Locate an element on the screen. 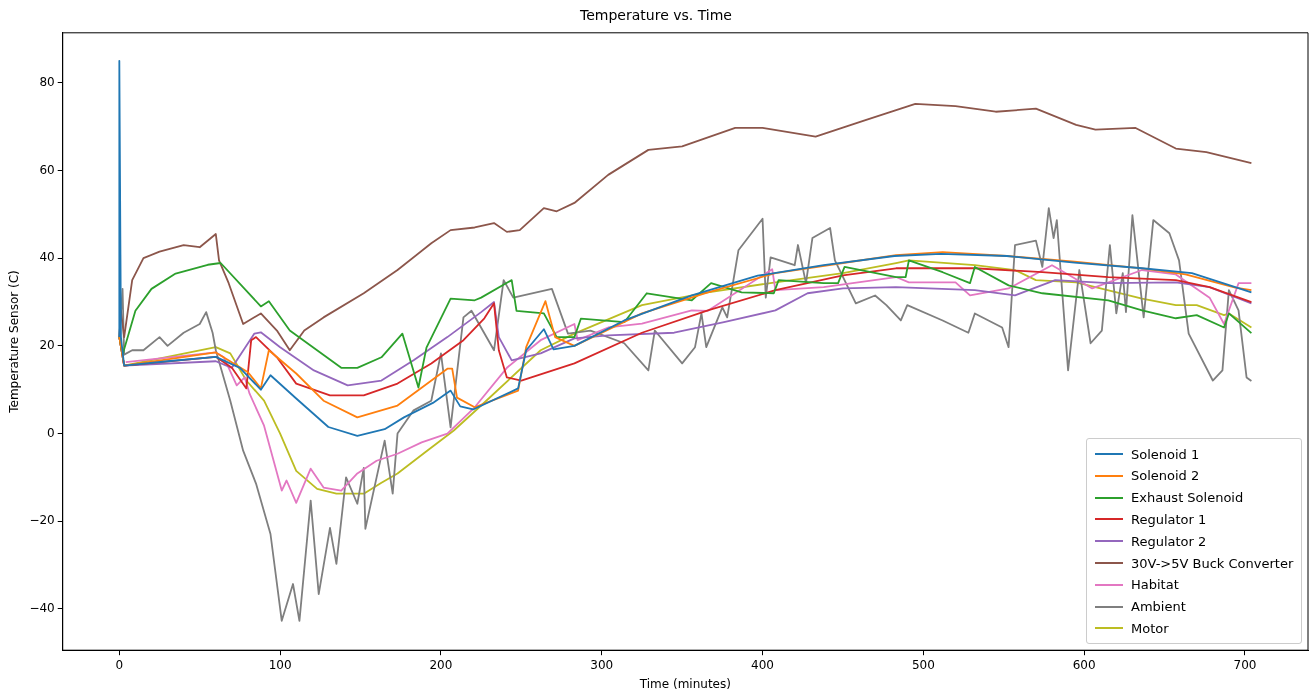  y-tick-label: −20 is located at coordinates (42, 520).